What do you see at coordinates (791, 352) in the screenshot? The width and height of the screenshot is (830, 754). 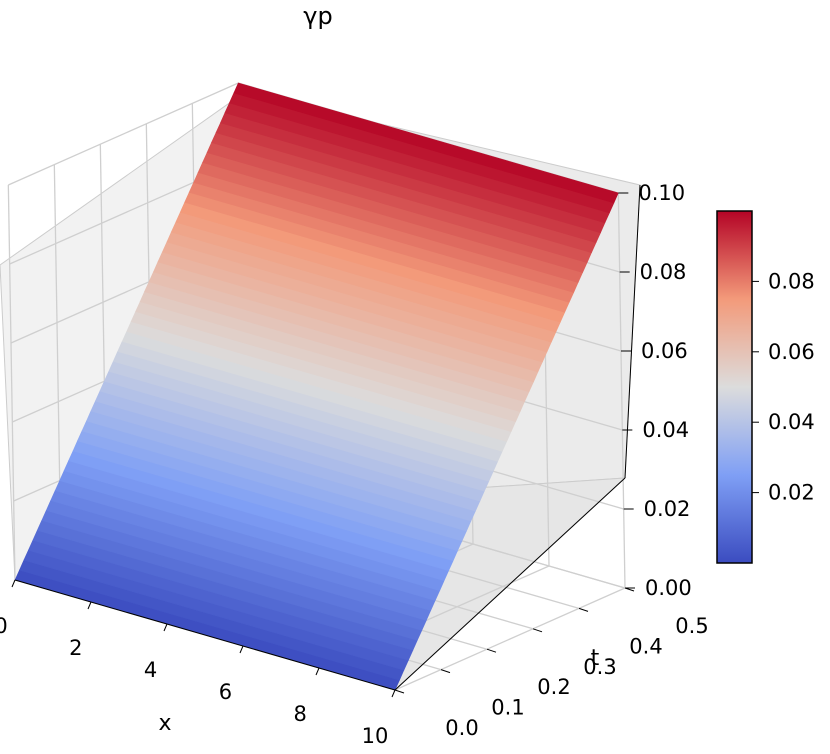 I see `colorbar-tick-label: 0.06` at bounding box center [791, 352].